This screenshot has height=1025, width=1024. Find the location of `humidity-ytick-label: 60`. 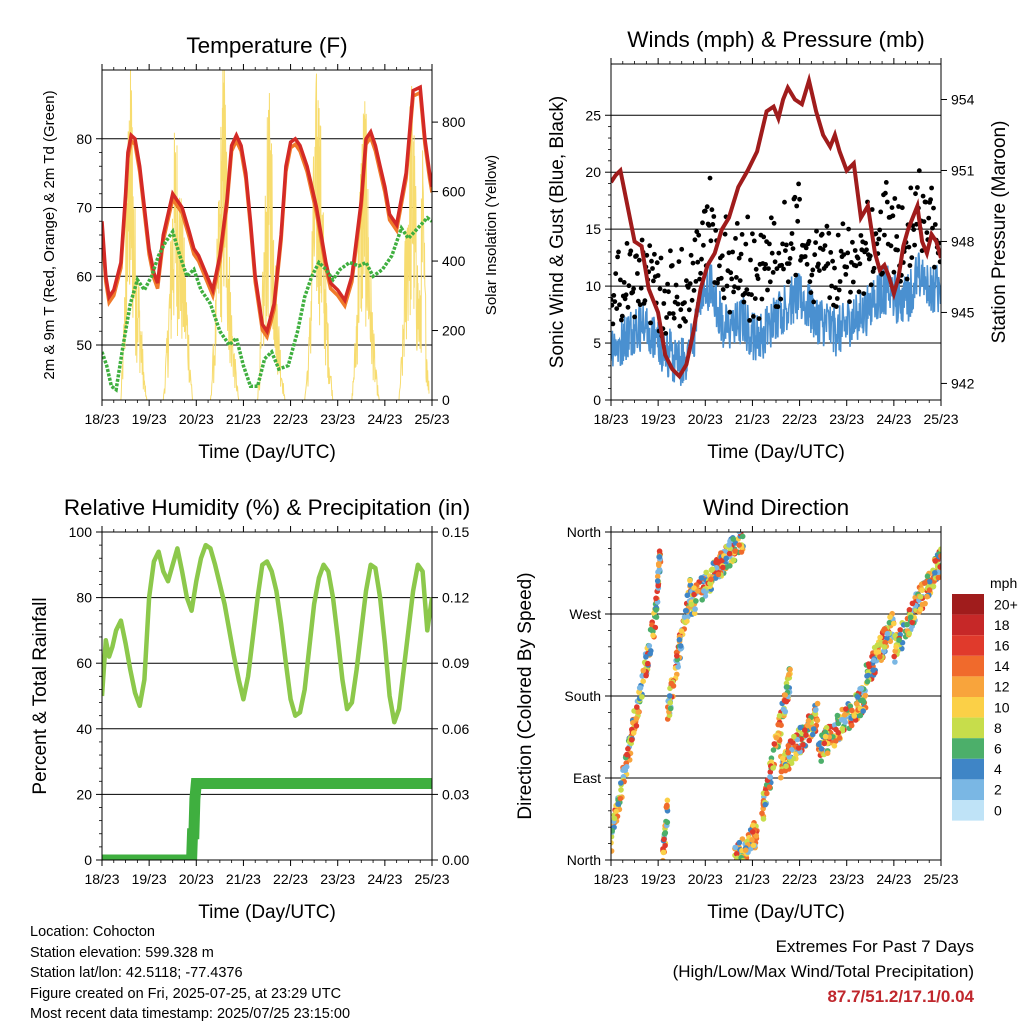

humidity-ytick-label: 60 is located at coordinates (84, 663).